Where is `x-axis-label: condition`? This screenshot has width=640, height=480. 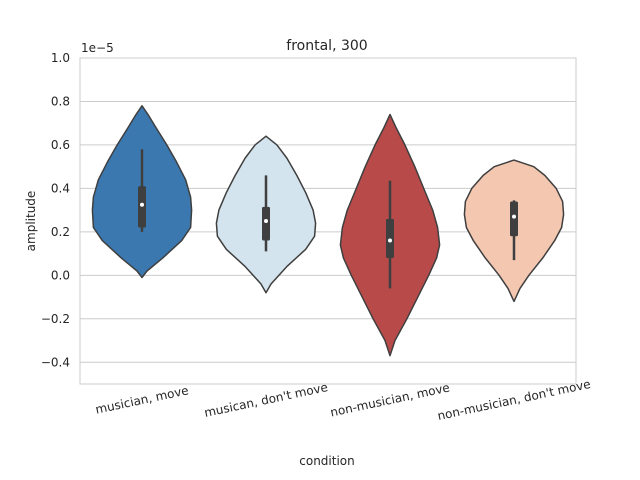
x-axis-label: condition is located at coordinates (326, 461).